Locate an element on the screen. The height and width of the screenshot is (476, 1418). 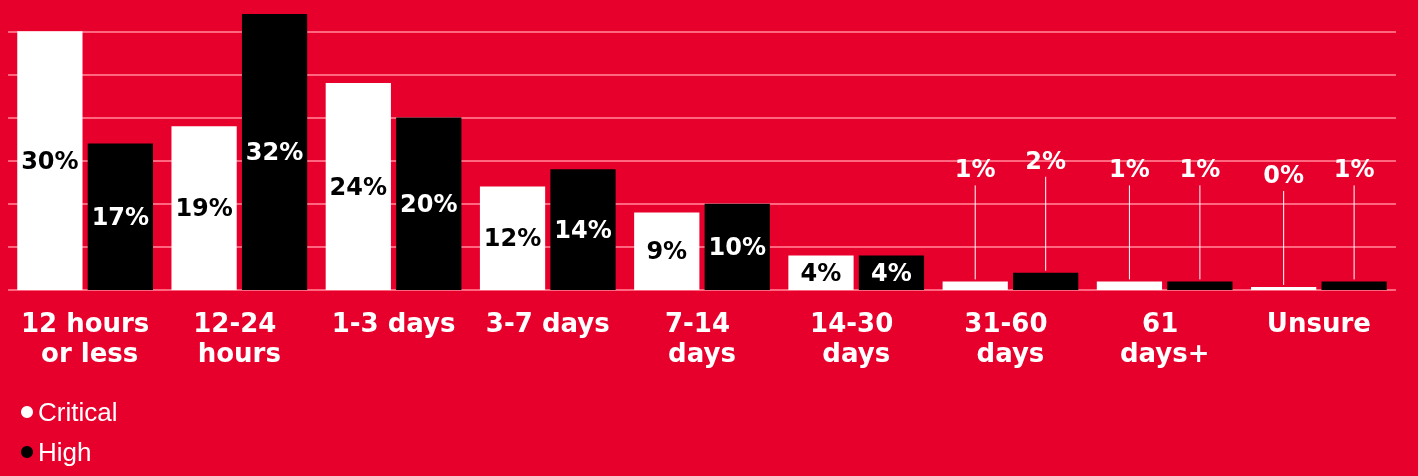
x-tick-label: 7-14 days is located at coordinates (702, 338).